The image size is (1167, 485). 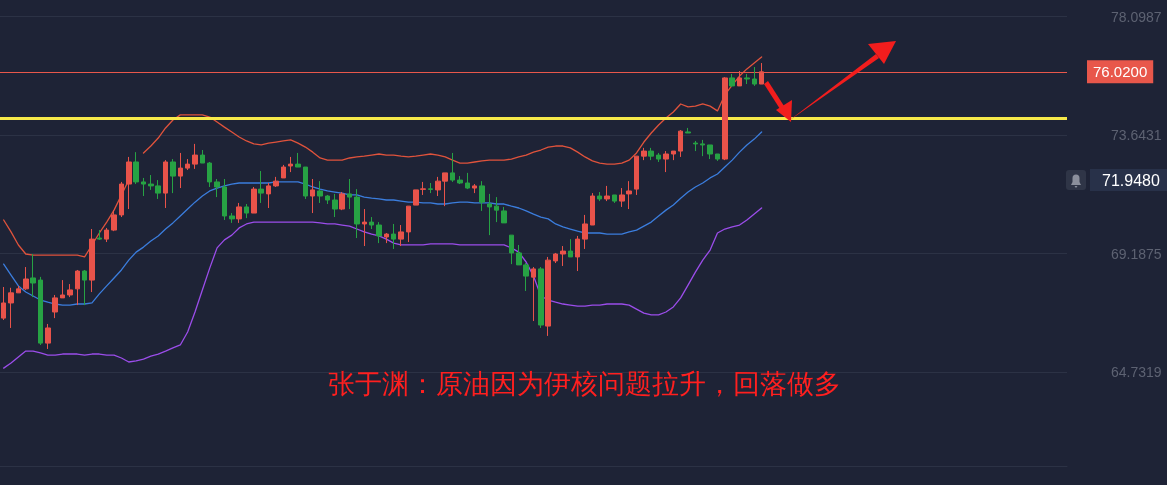 What do you see at coordinates (1136, 253) in the screenshot?
I see `y-tick-label: 69.1875` at bounding box center [1136, 253].